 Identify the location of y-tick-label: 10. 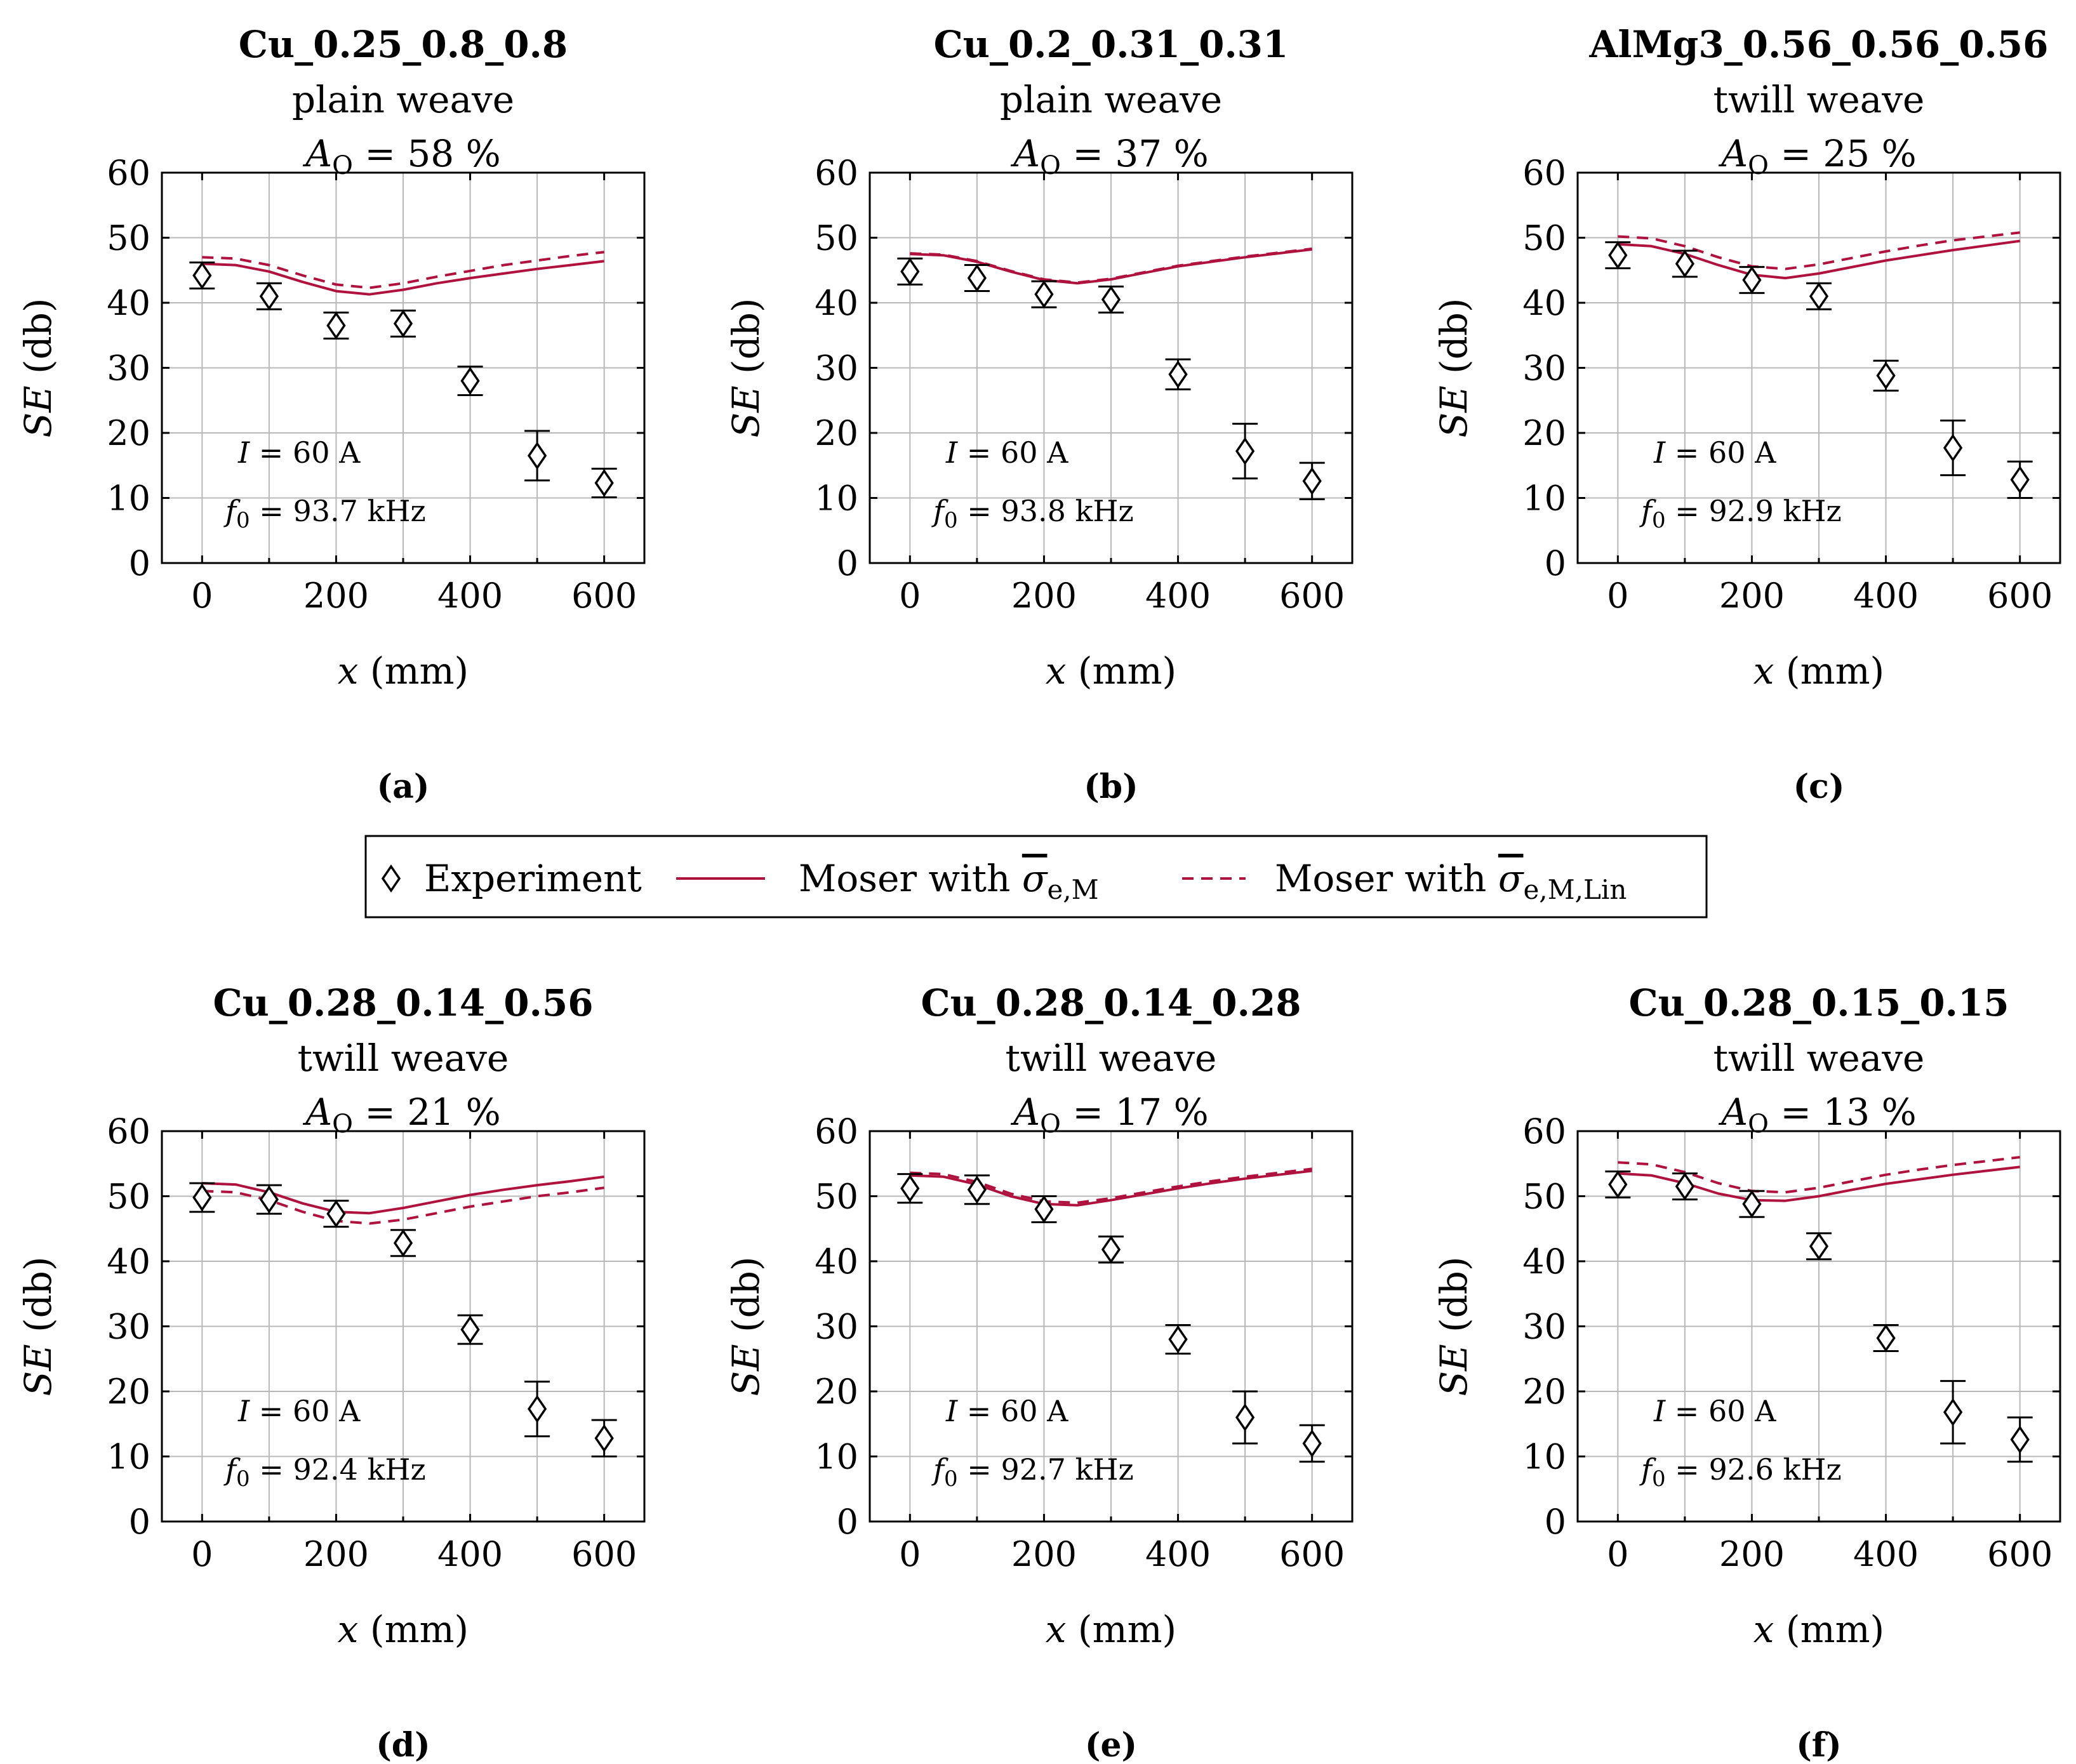
(128, 499).